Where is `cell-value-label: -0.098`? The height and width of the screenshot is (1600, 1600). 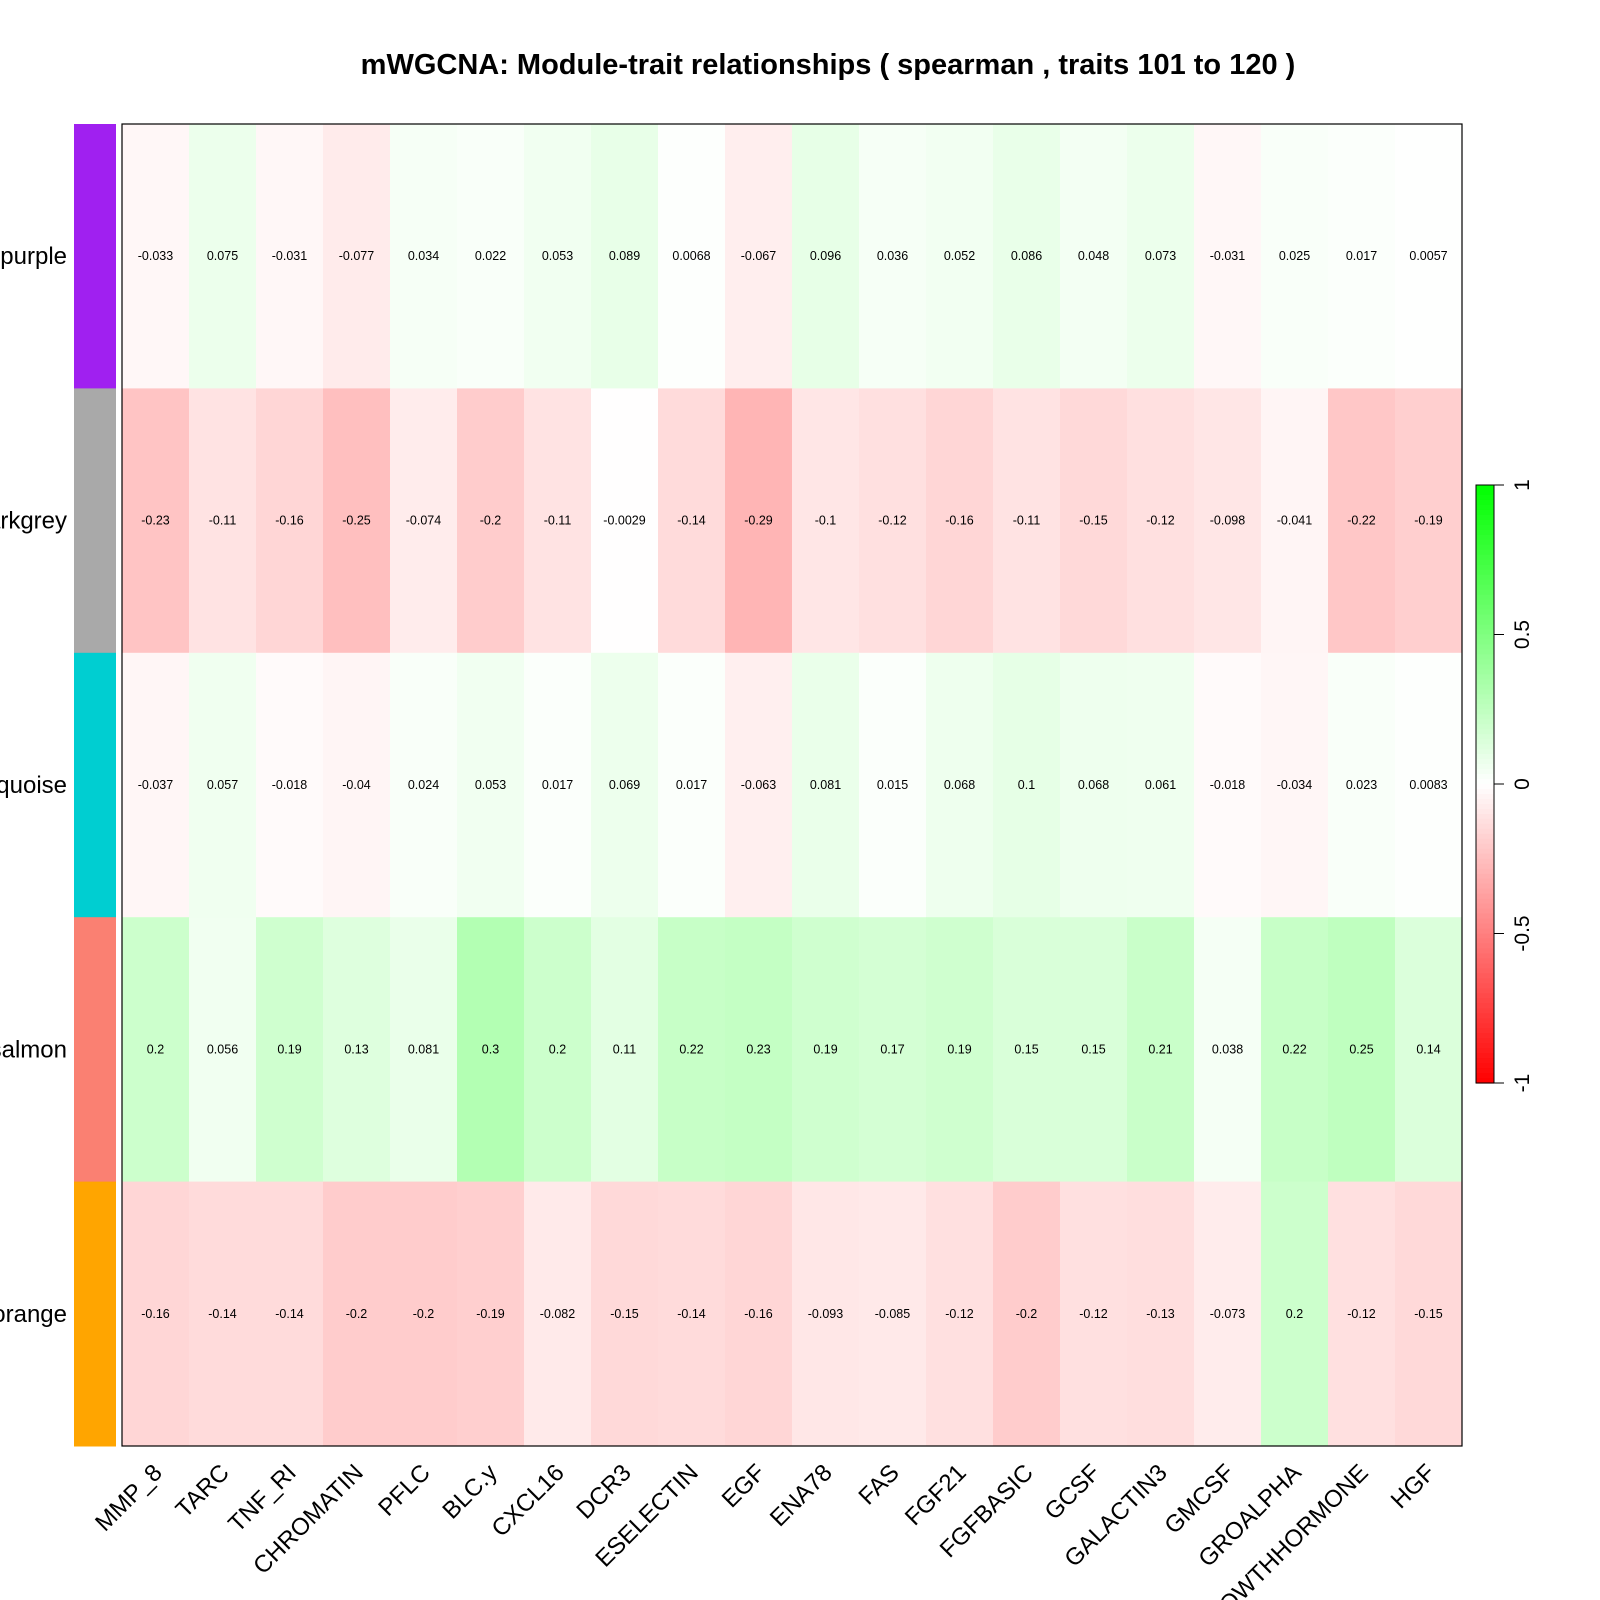
cell-value-label: -0.098 is located at coordinates (1227, 521).